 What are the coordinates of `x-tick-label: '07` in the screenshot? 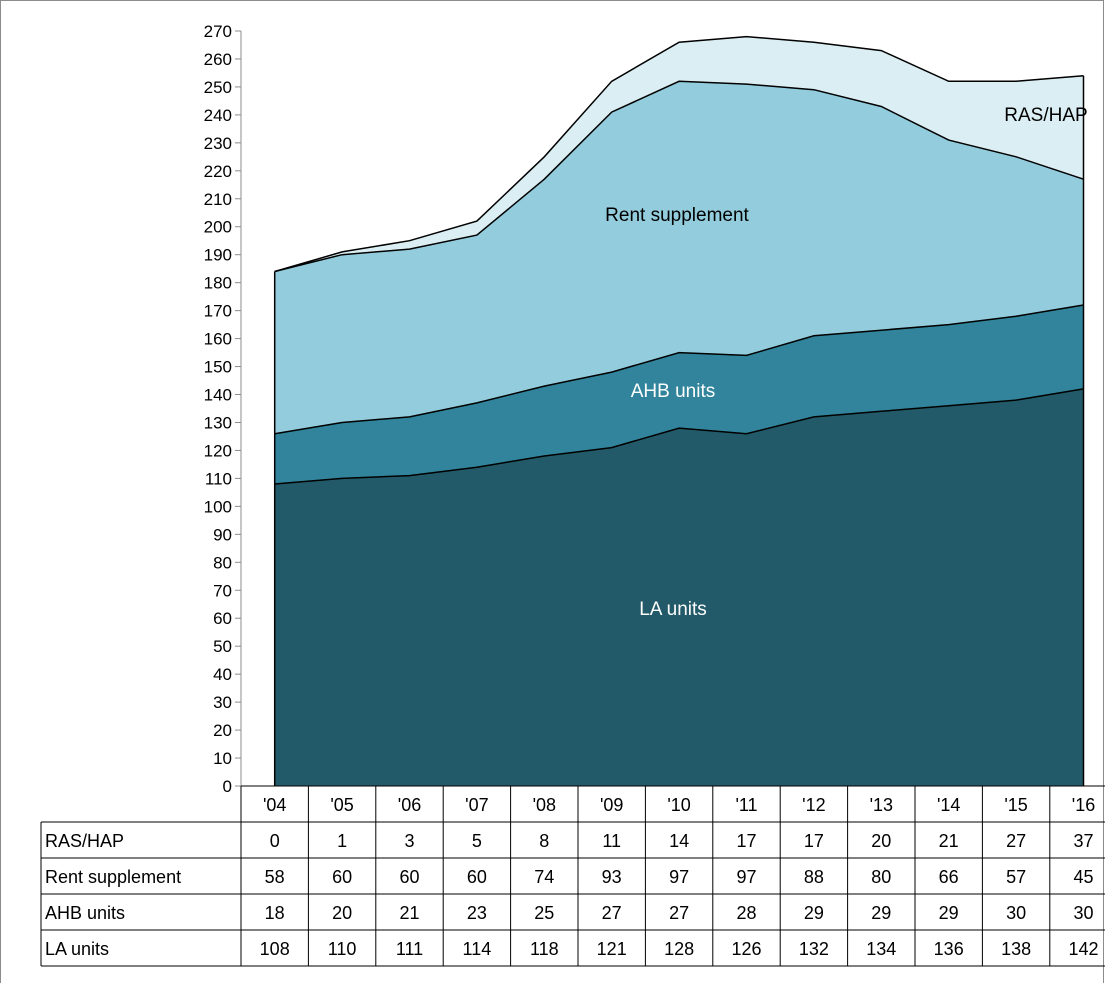 It's located at (476, 805).